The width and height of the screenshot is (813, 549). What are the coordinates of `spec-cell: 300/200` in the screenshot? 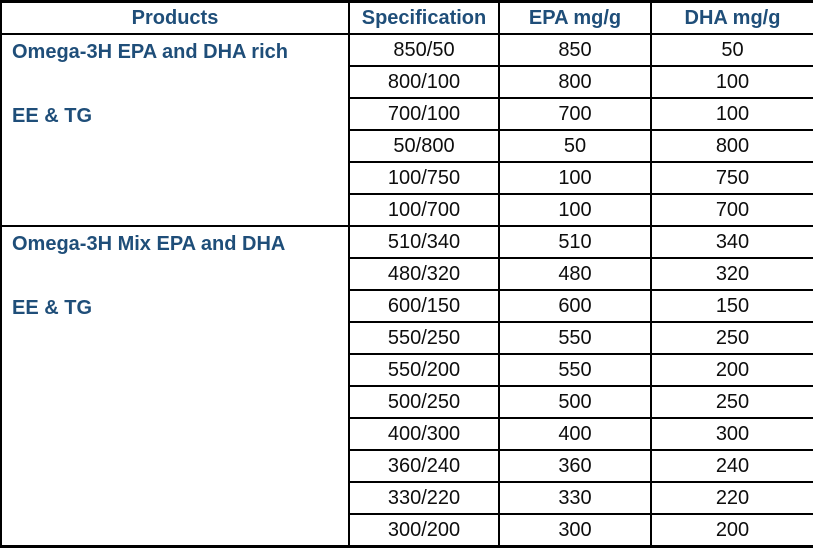 It's located at (424, 530).